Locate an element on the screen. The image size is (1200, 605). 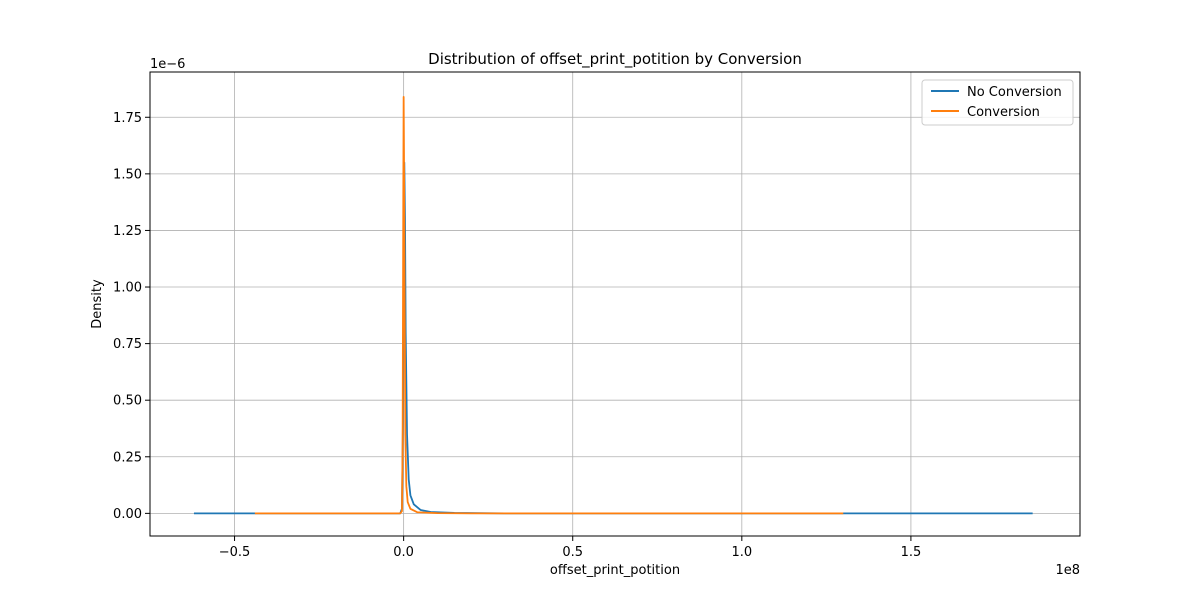
y-tick-label-6: 1.50 is located at coordinates (127, 174).